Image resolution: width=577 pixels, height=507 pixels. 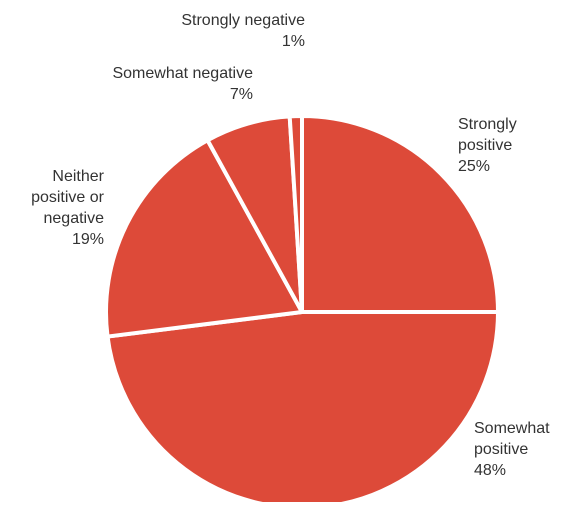 I want to click on slice-label-strongly-negative: Strongly negative 1%, so click(x=243, y=31).